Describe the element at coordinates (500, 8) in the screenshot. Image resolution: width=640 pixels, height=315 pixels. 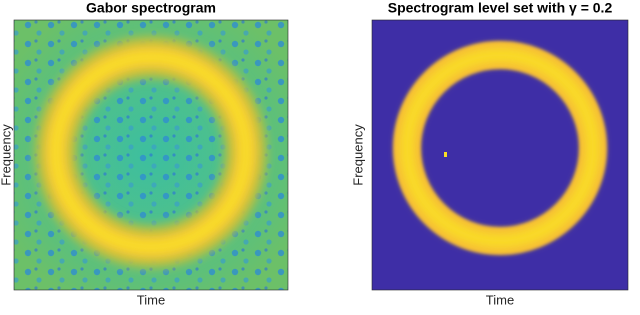
I see `chart-title: Spectrogram level set with γ = 0.2` at that location.